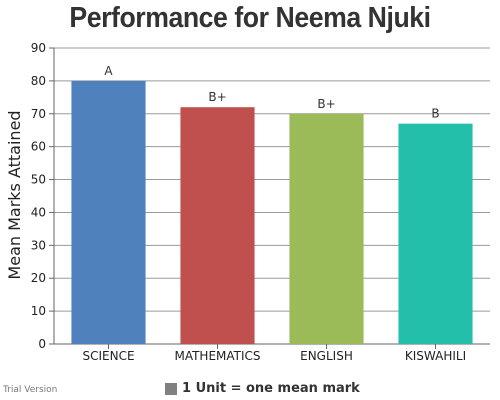  What do you see at coordinates (38, 114) in the screenshot?
I see `y-tick-label: 70` at bounding box center [38, 114].